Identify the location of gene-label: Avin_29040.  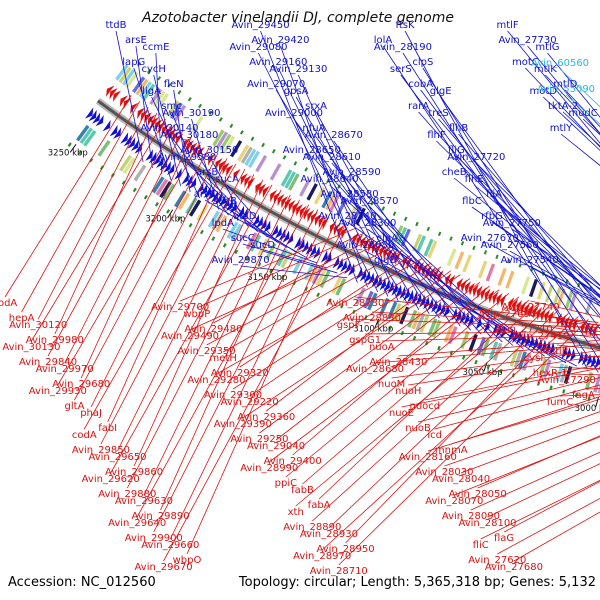
(276, 446).